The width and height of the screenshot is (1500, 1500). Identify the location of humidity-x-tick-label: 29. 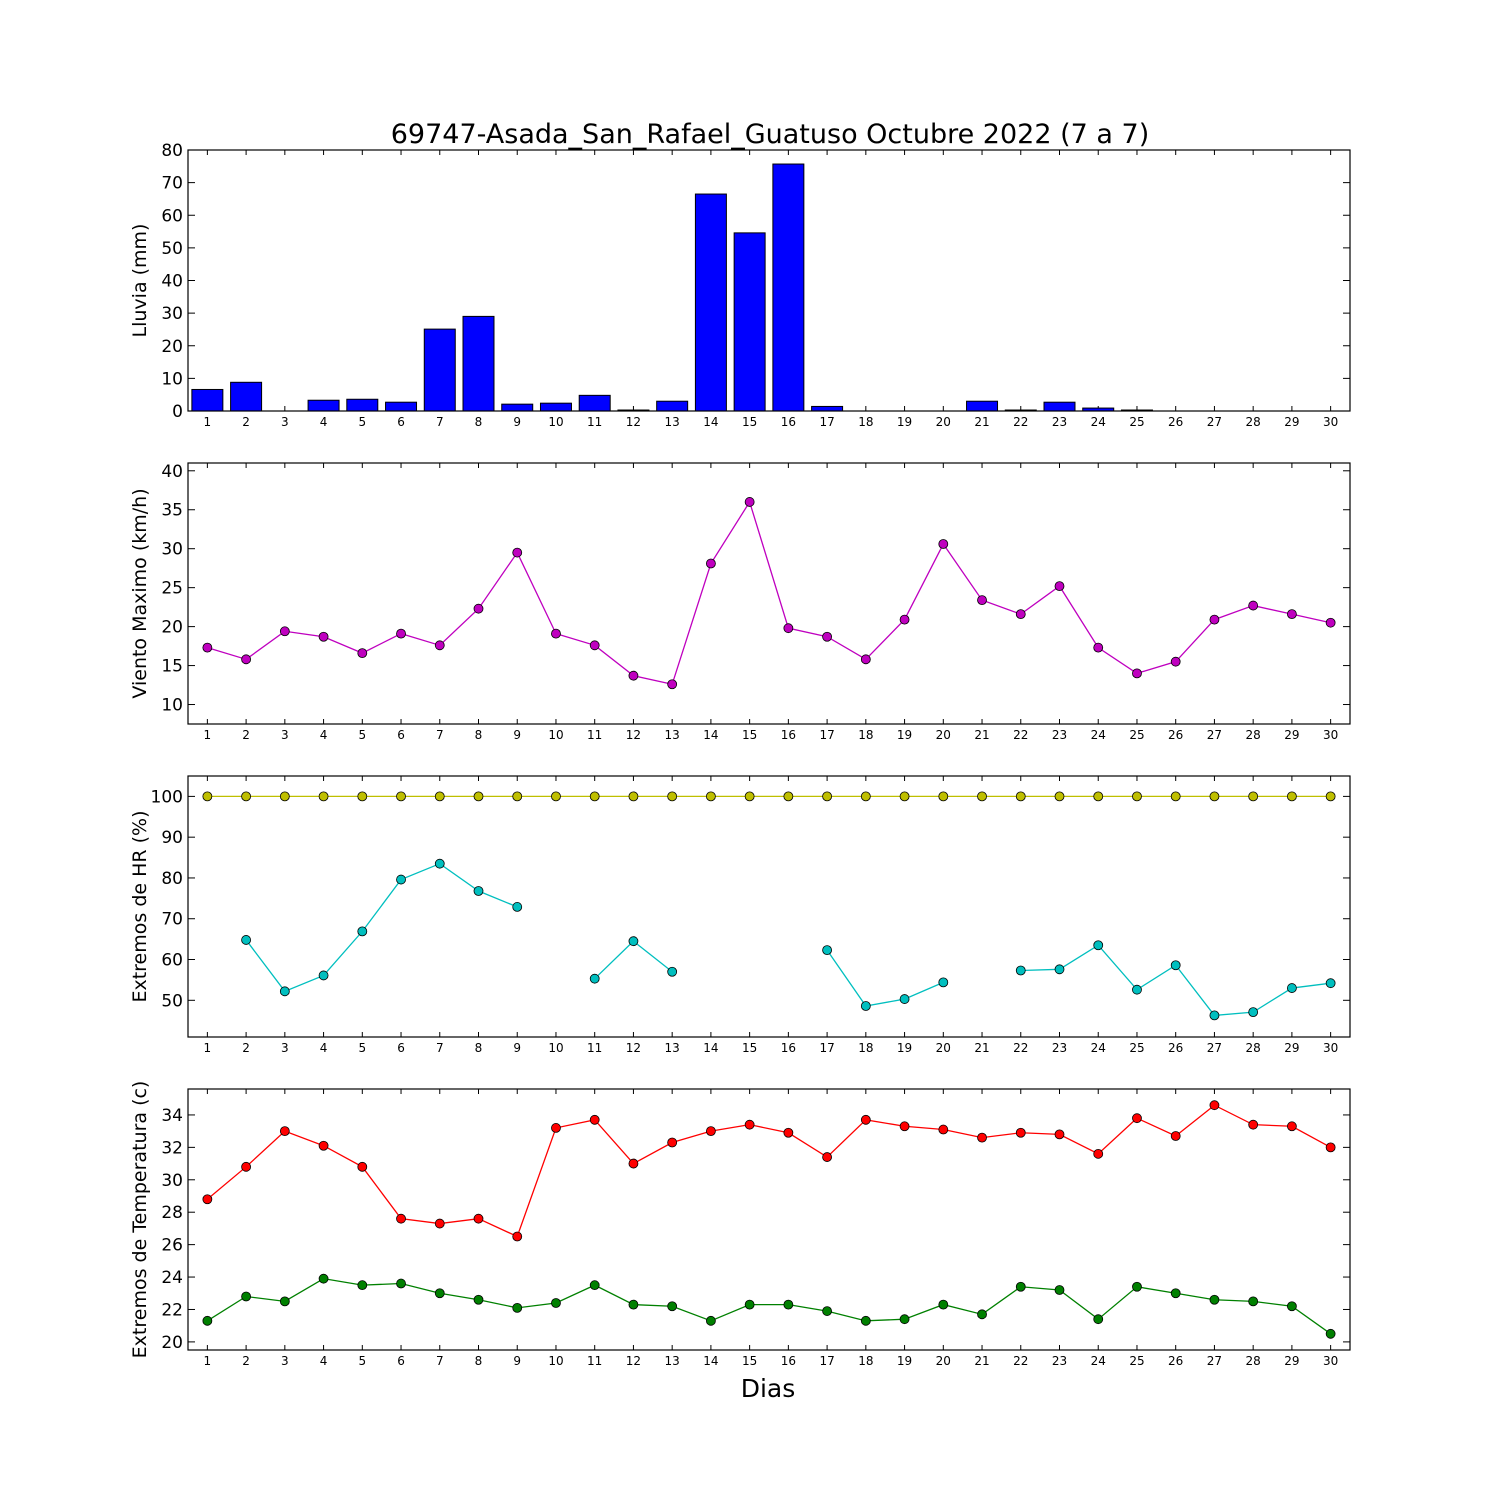
(1291, 1048).